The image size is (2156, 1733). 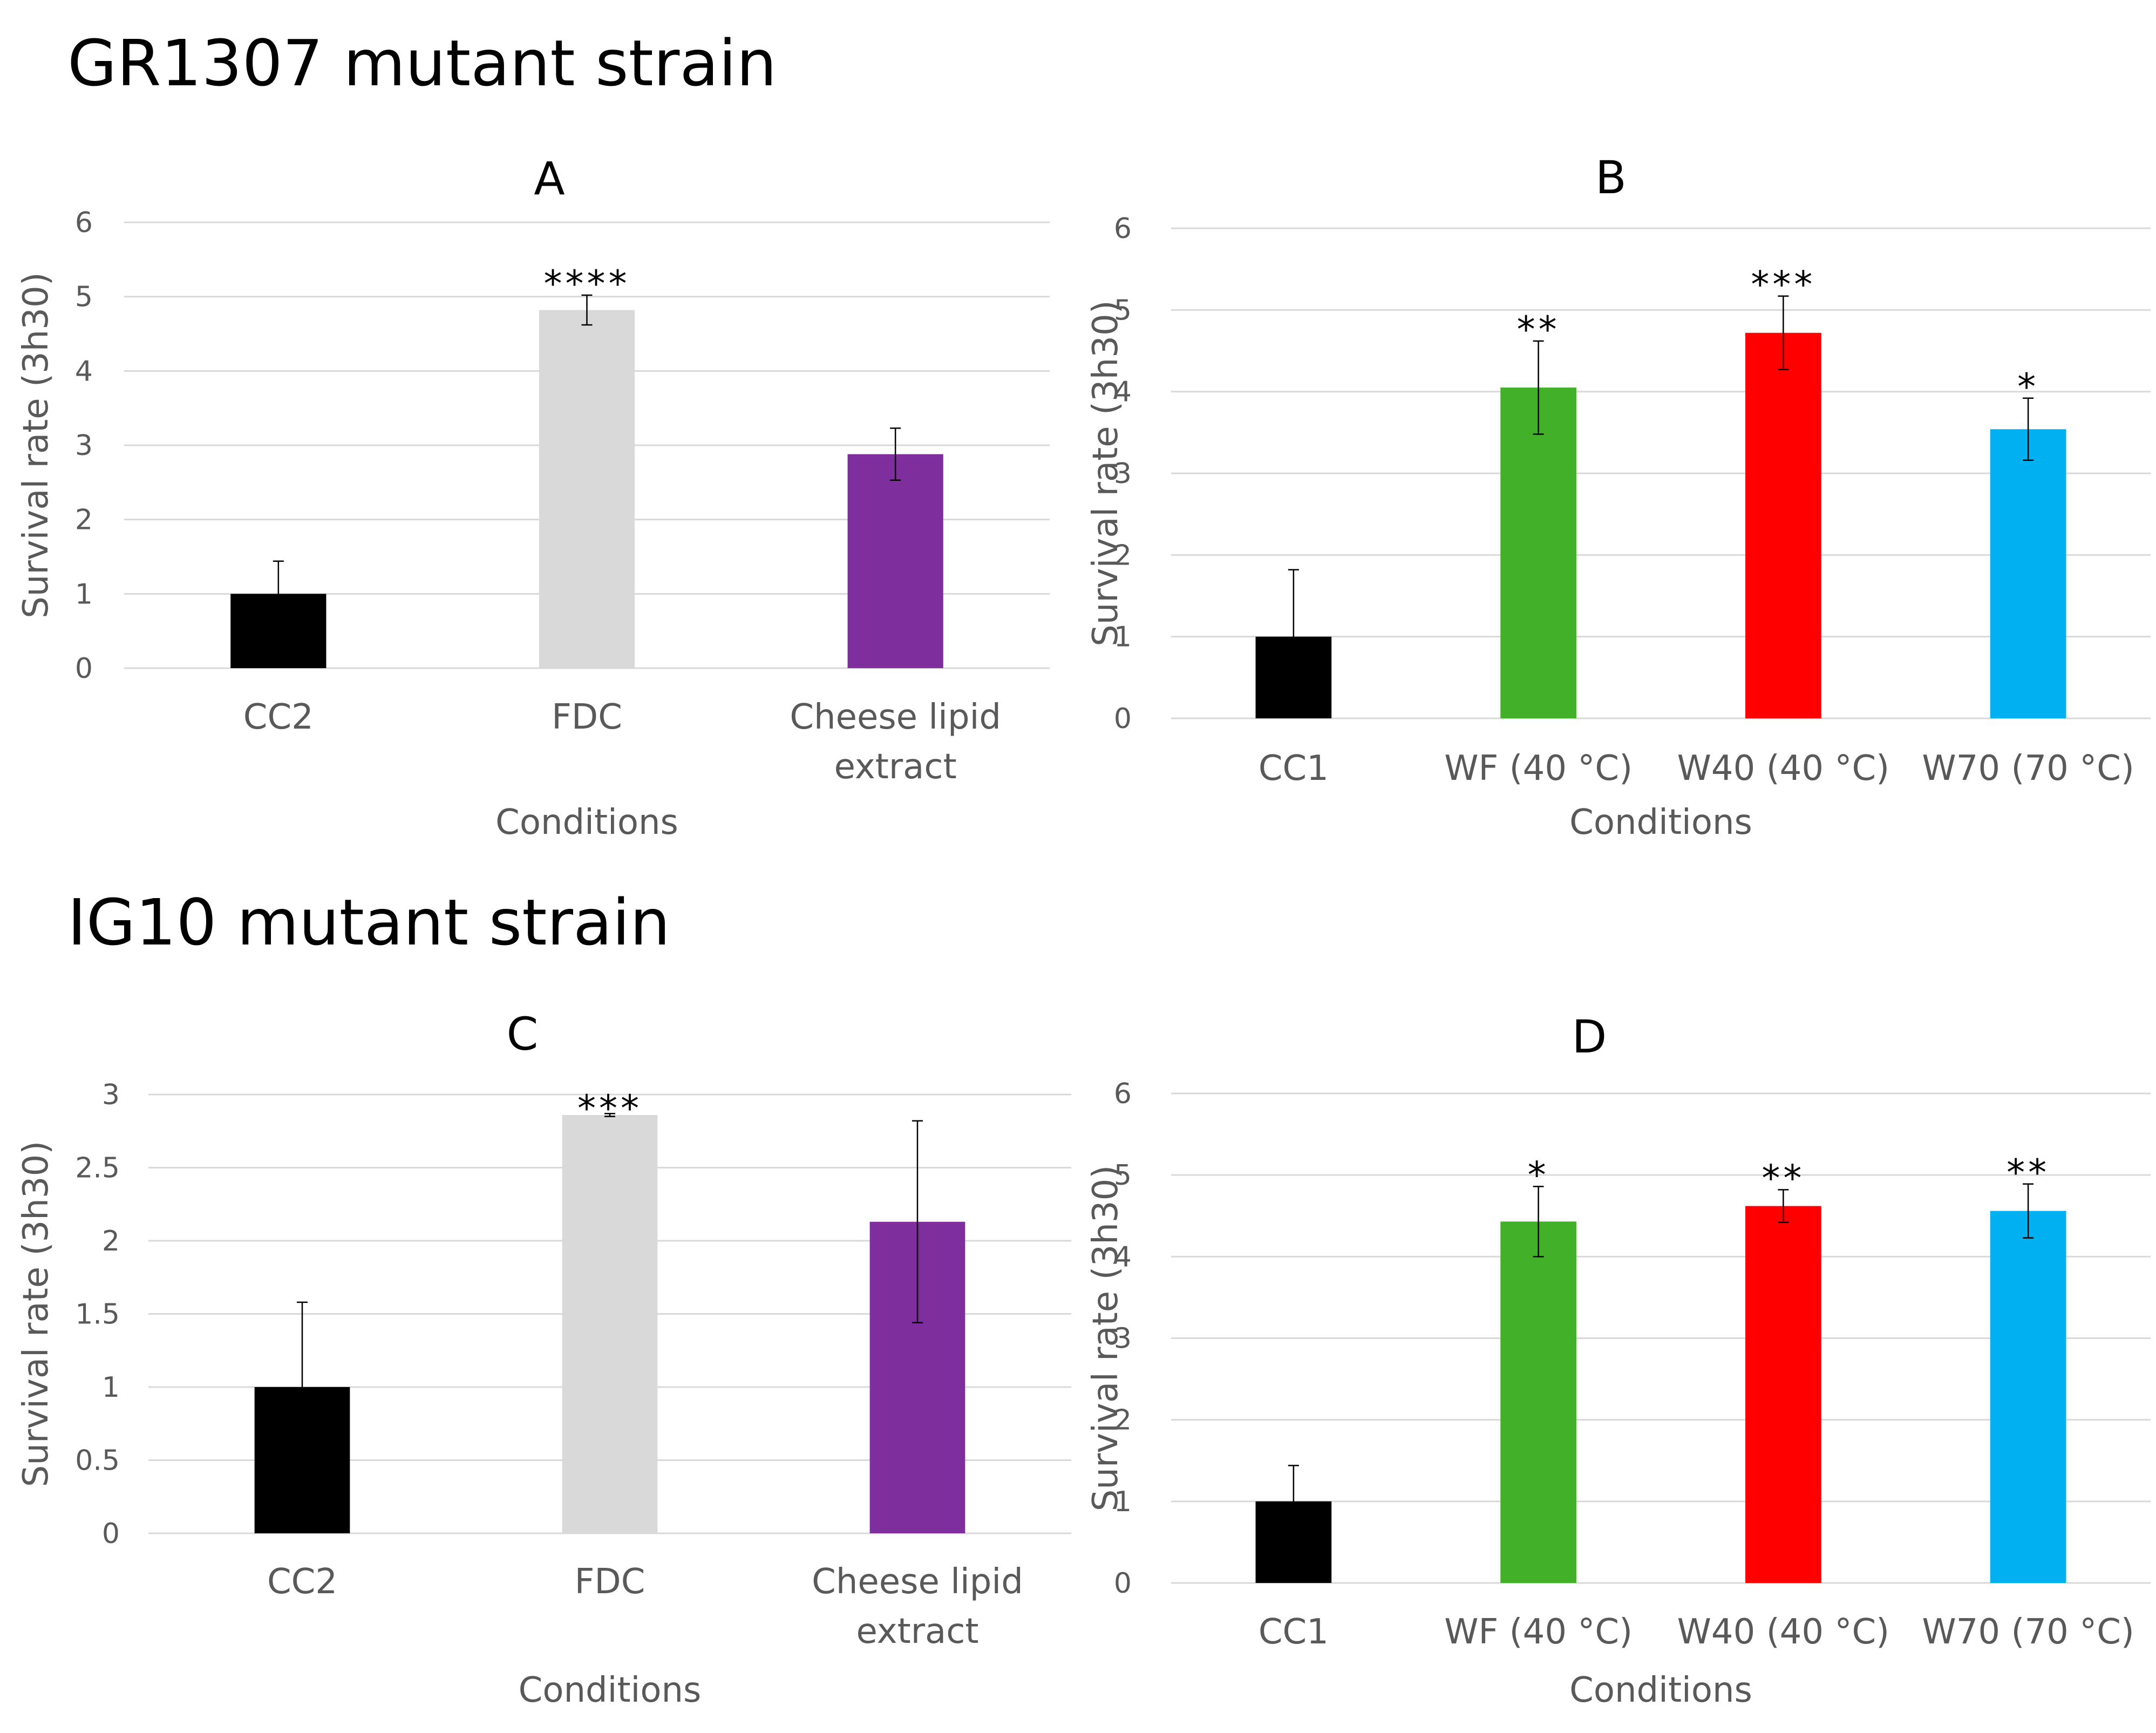 I want to click on section-title-ig10: IG10 mutant strain, so click(x=368, y=922).